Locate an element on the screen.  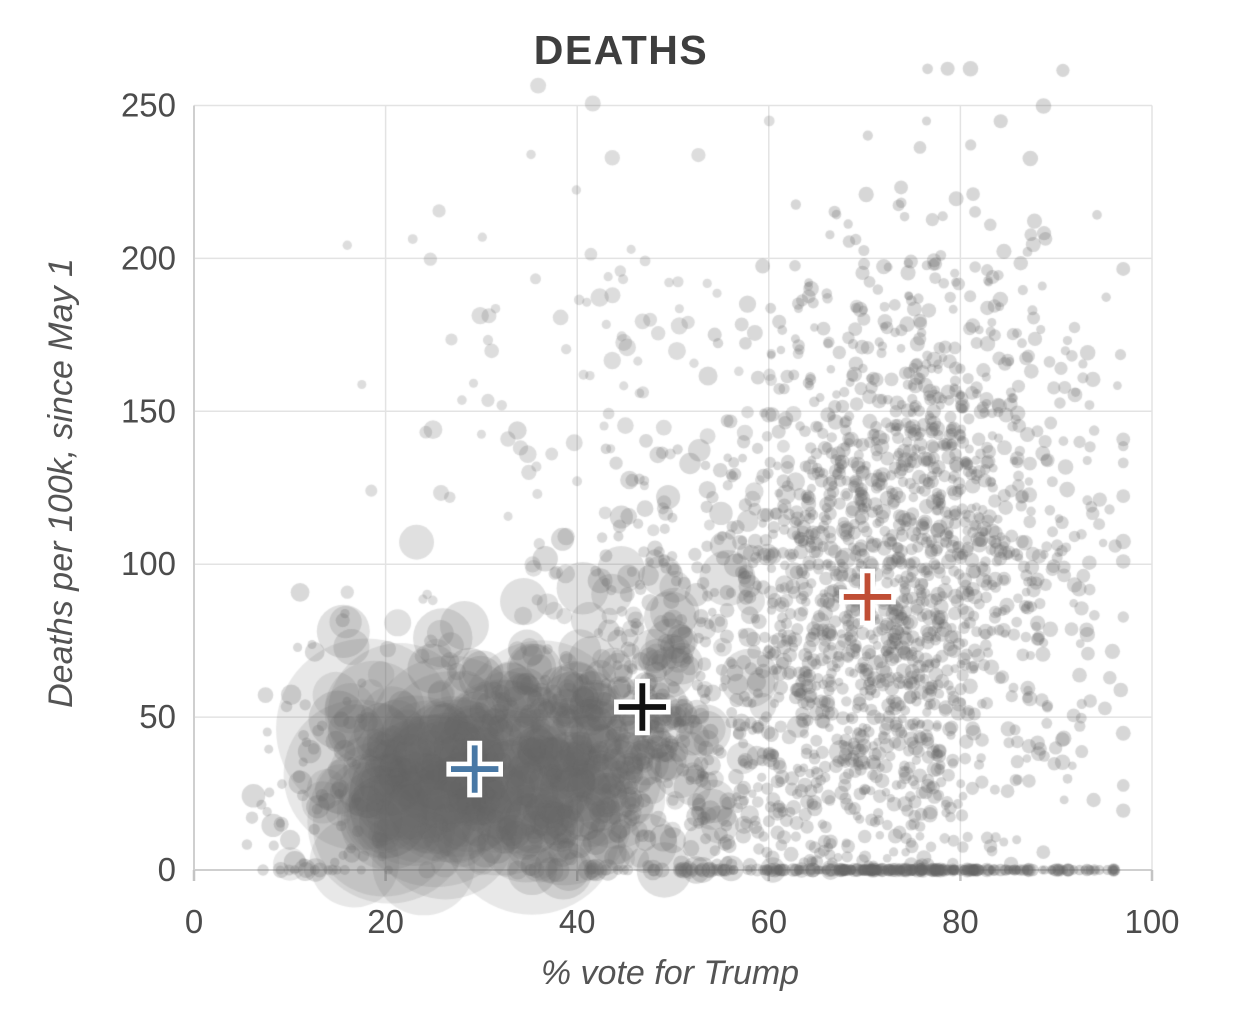
mean-cross-markers is located at coordinates (671, 683).